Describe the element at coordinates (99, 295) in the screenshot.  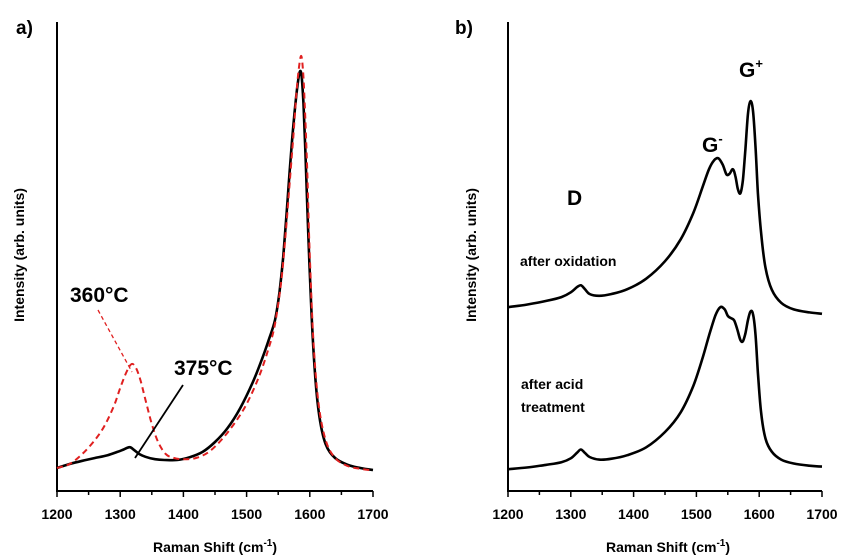
I see `annotation-360c: 360°C` at that location.